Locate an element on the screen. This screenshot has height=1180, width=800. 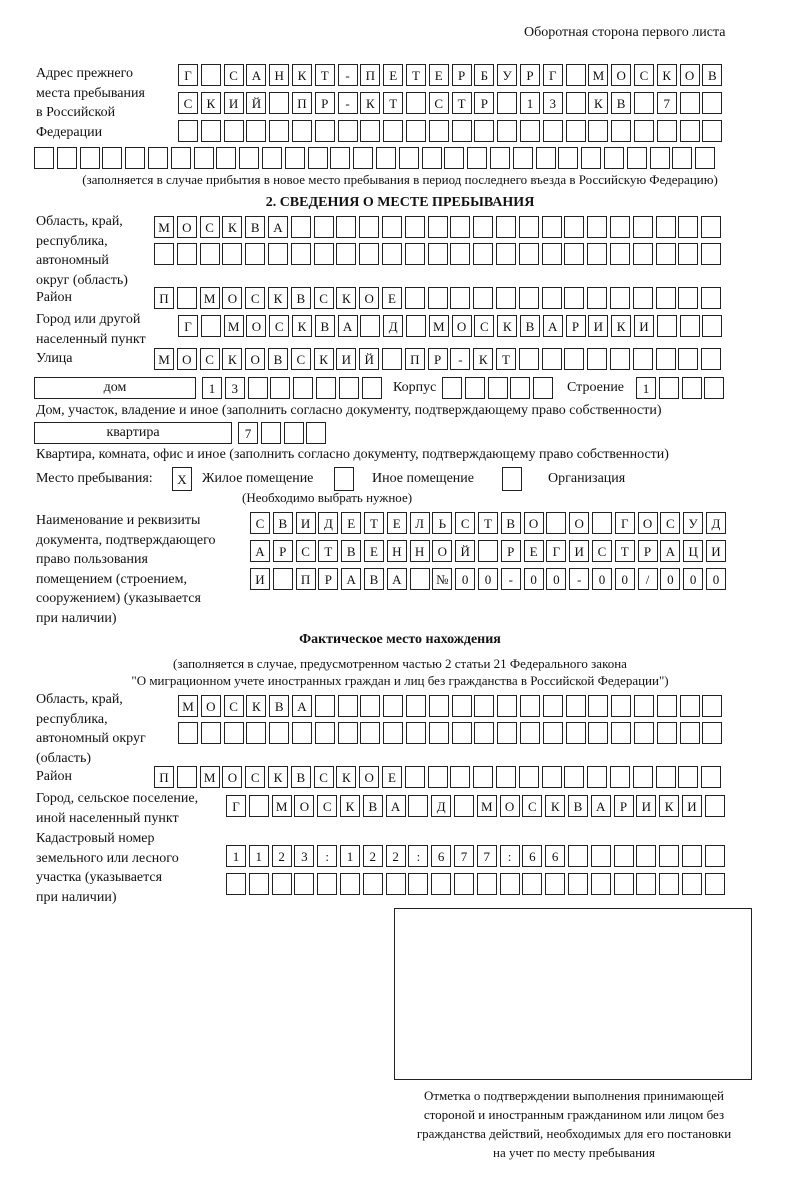
char-cell: П is located at coordinates (414, 359).